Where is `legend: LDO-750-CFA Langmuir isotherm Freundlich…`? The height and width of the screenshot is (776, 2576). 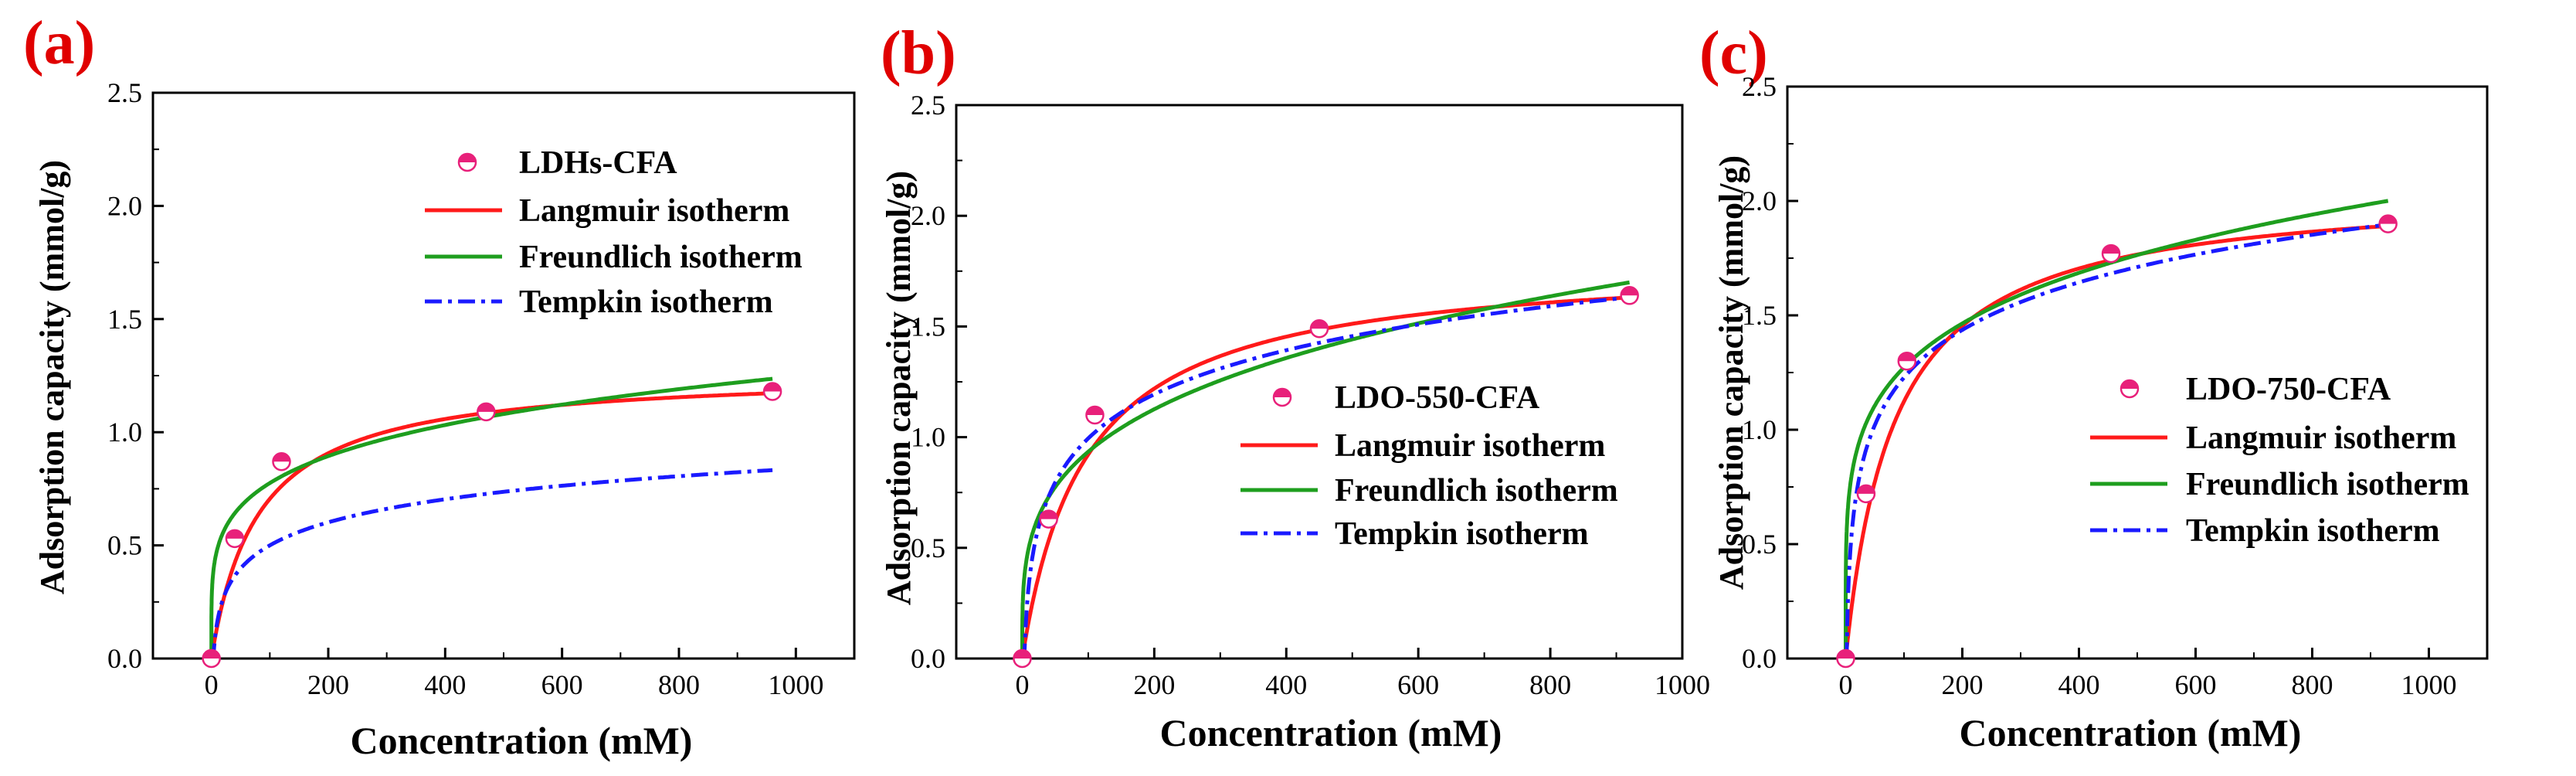 legend: LDO-750-CFA Langmuir isotherm Freundlich… is located at coordinates (2279, 460).